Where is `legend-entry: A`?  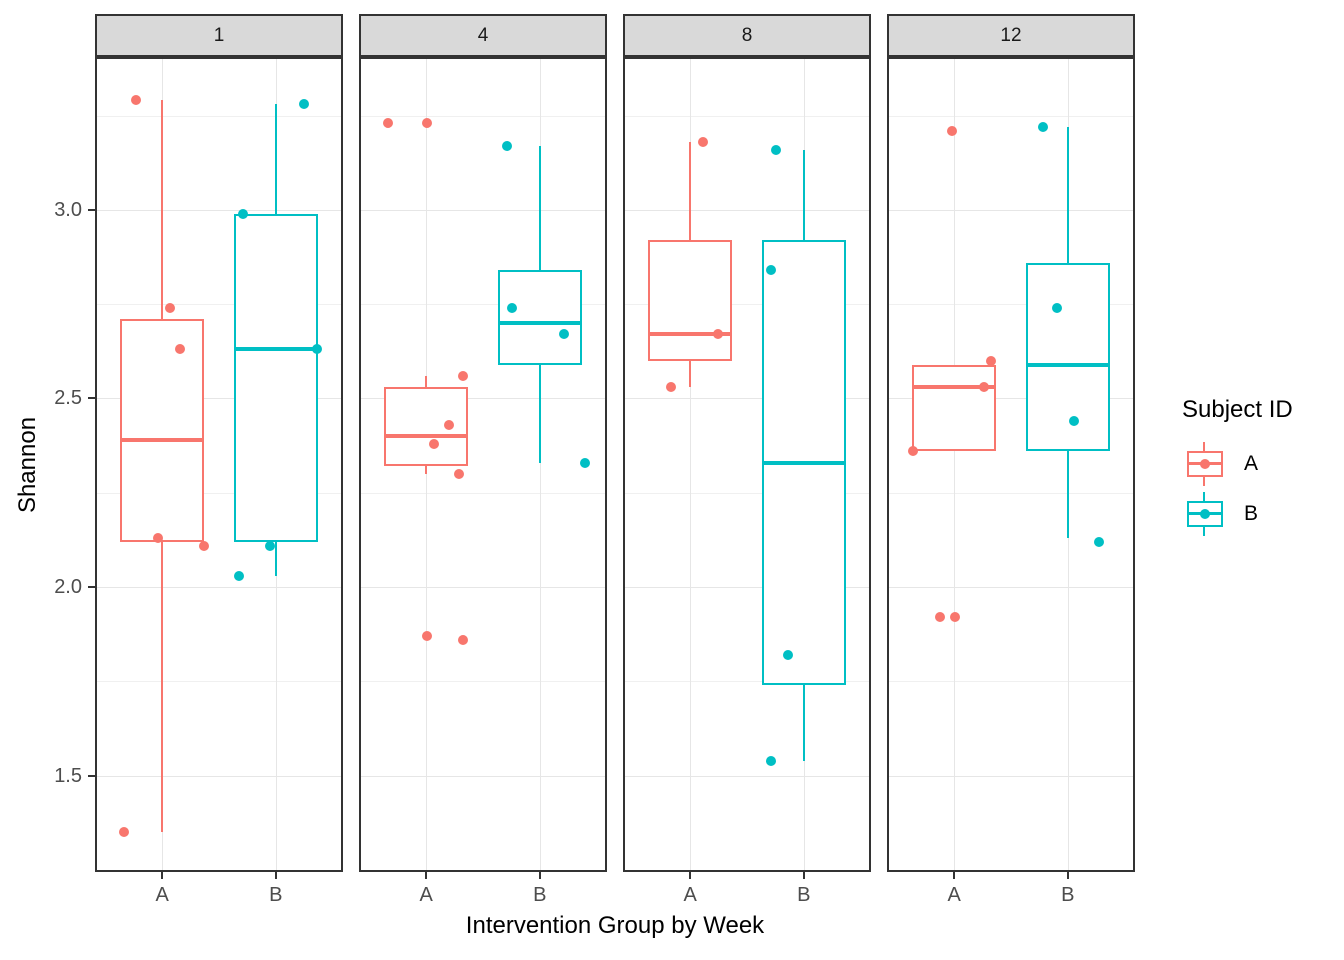
legend-entry: A is located at coordinates (1264, 464).